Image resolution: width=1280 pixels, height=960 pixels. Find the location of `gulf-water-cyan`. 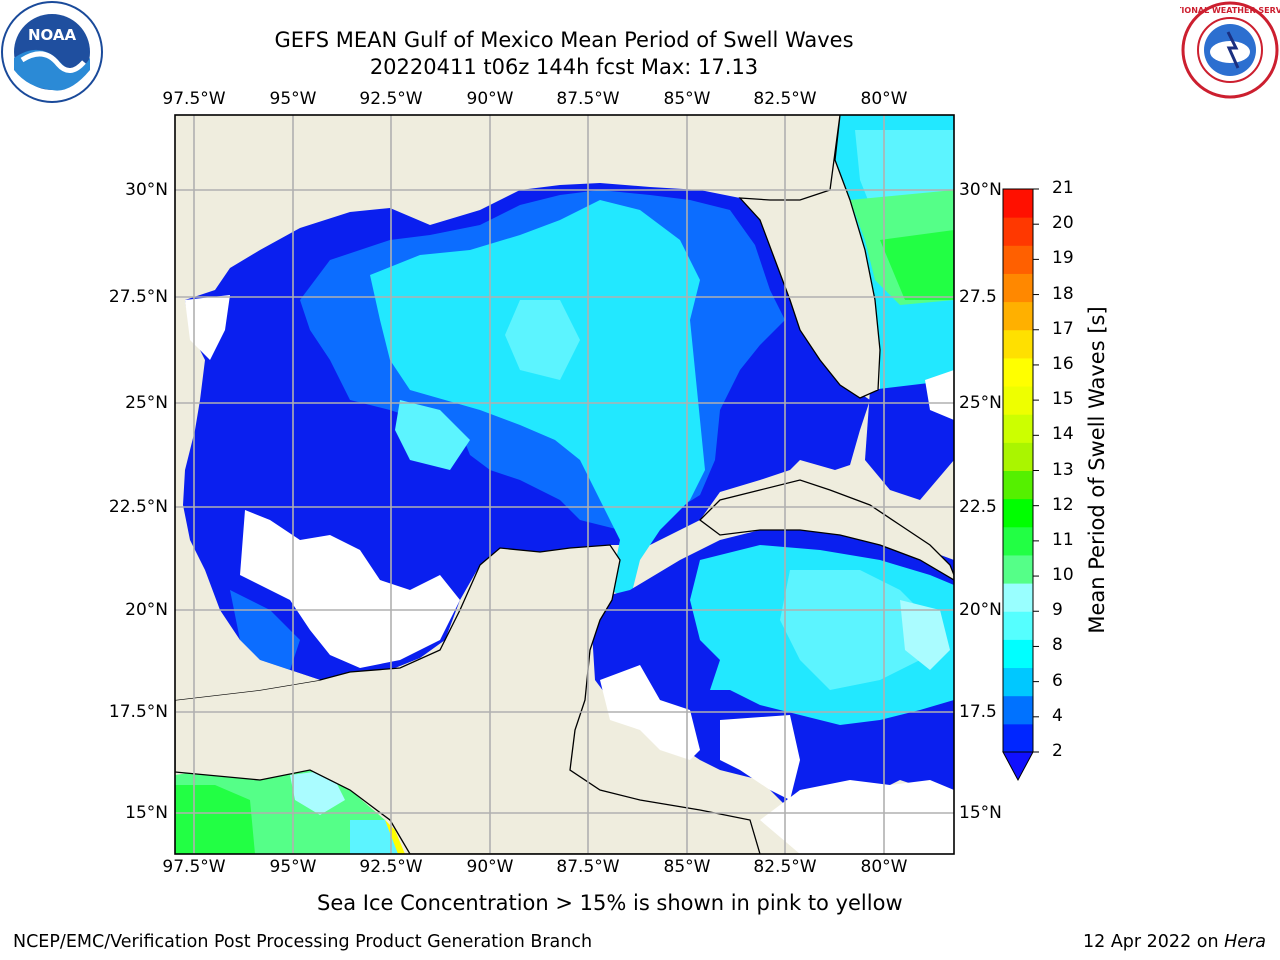

gulf-water-cyan is located at coordinates (537, 400).